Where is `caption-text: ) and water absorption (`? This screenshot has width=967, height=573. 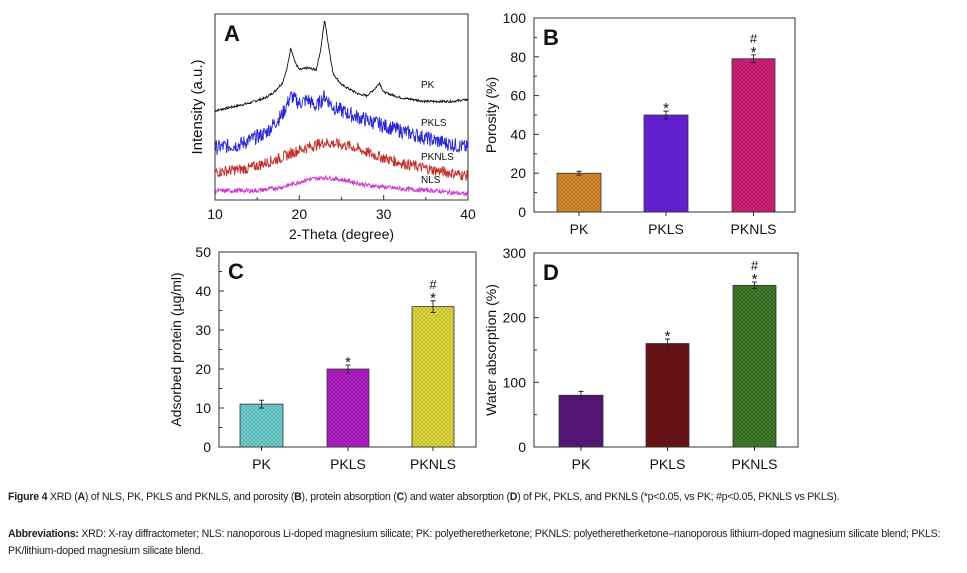
caption-text: ) and water absorption ( is located at coordinates (456, 497).